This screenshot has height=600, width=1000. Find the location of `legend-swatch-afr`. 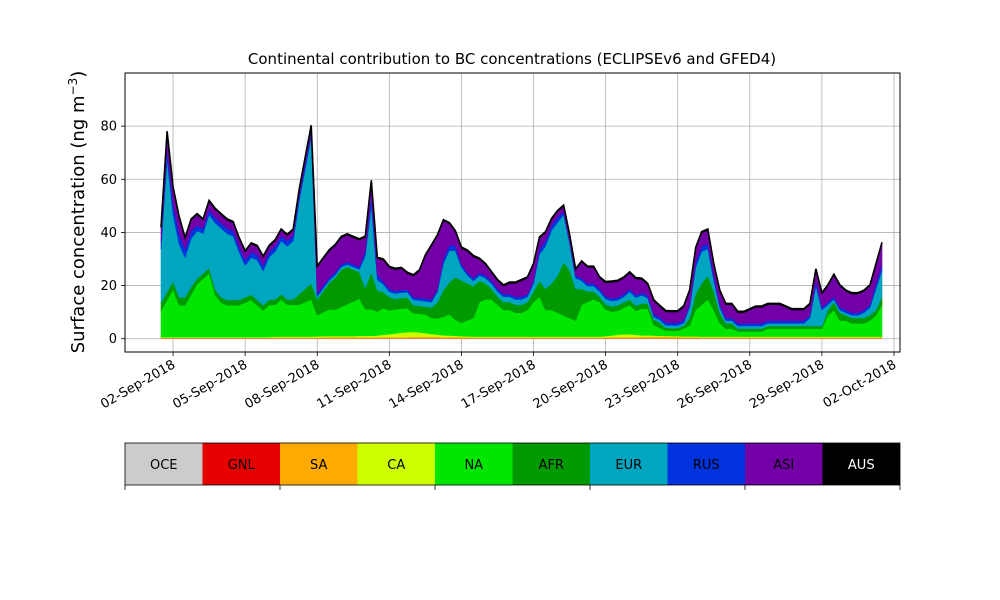

legend-swatch-afr is located at coordinates (551, 464).